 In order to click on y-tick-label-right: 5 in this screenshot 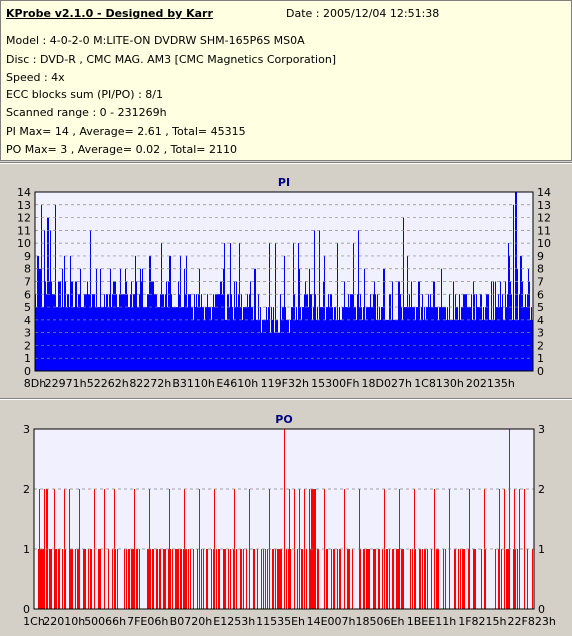, I will do `click(540, 307)`.